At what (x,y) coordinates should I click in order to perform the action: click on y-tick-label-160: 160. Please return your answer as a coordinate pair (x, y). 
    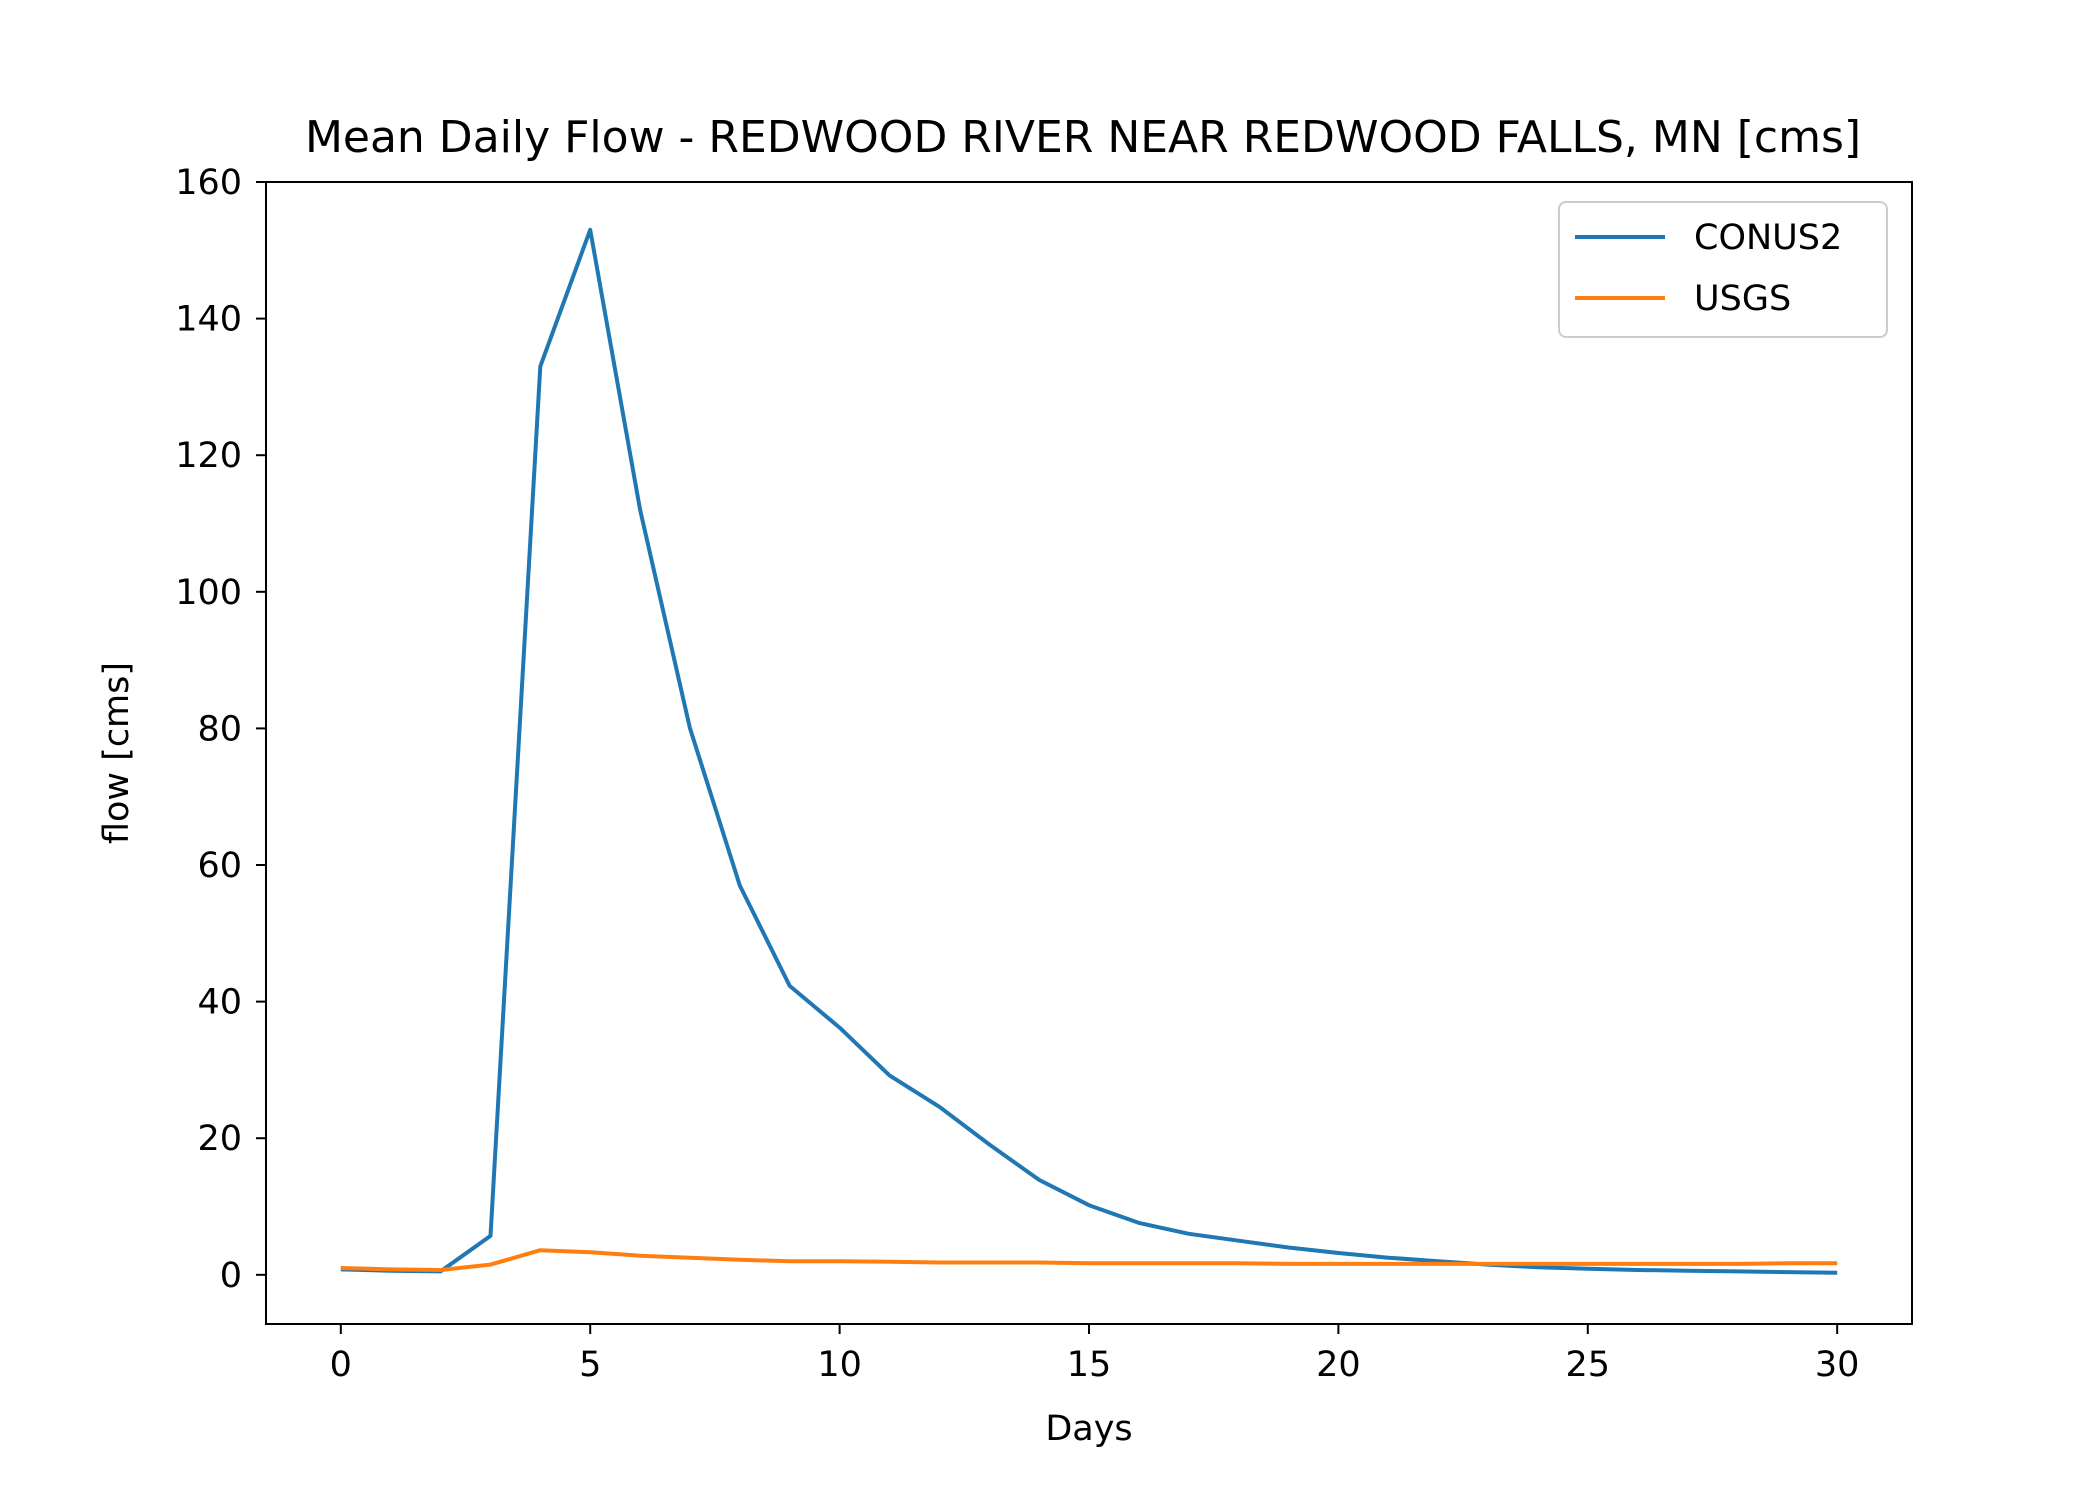
    Looking at the image, I should click on (208, 183).